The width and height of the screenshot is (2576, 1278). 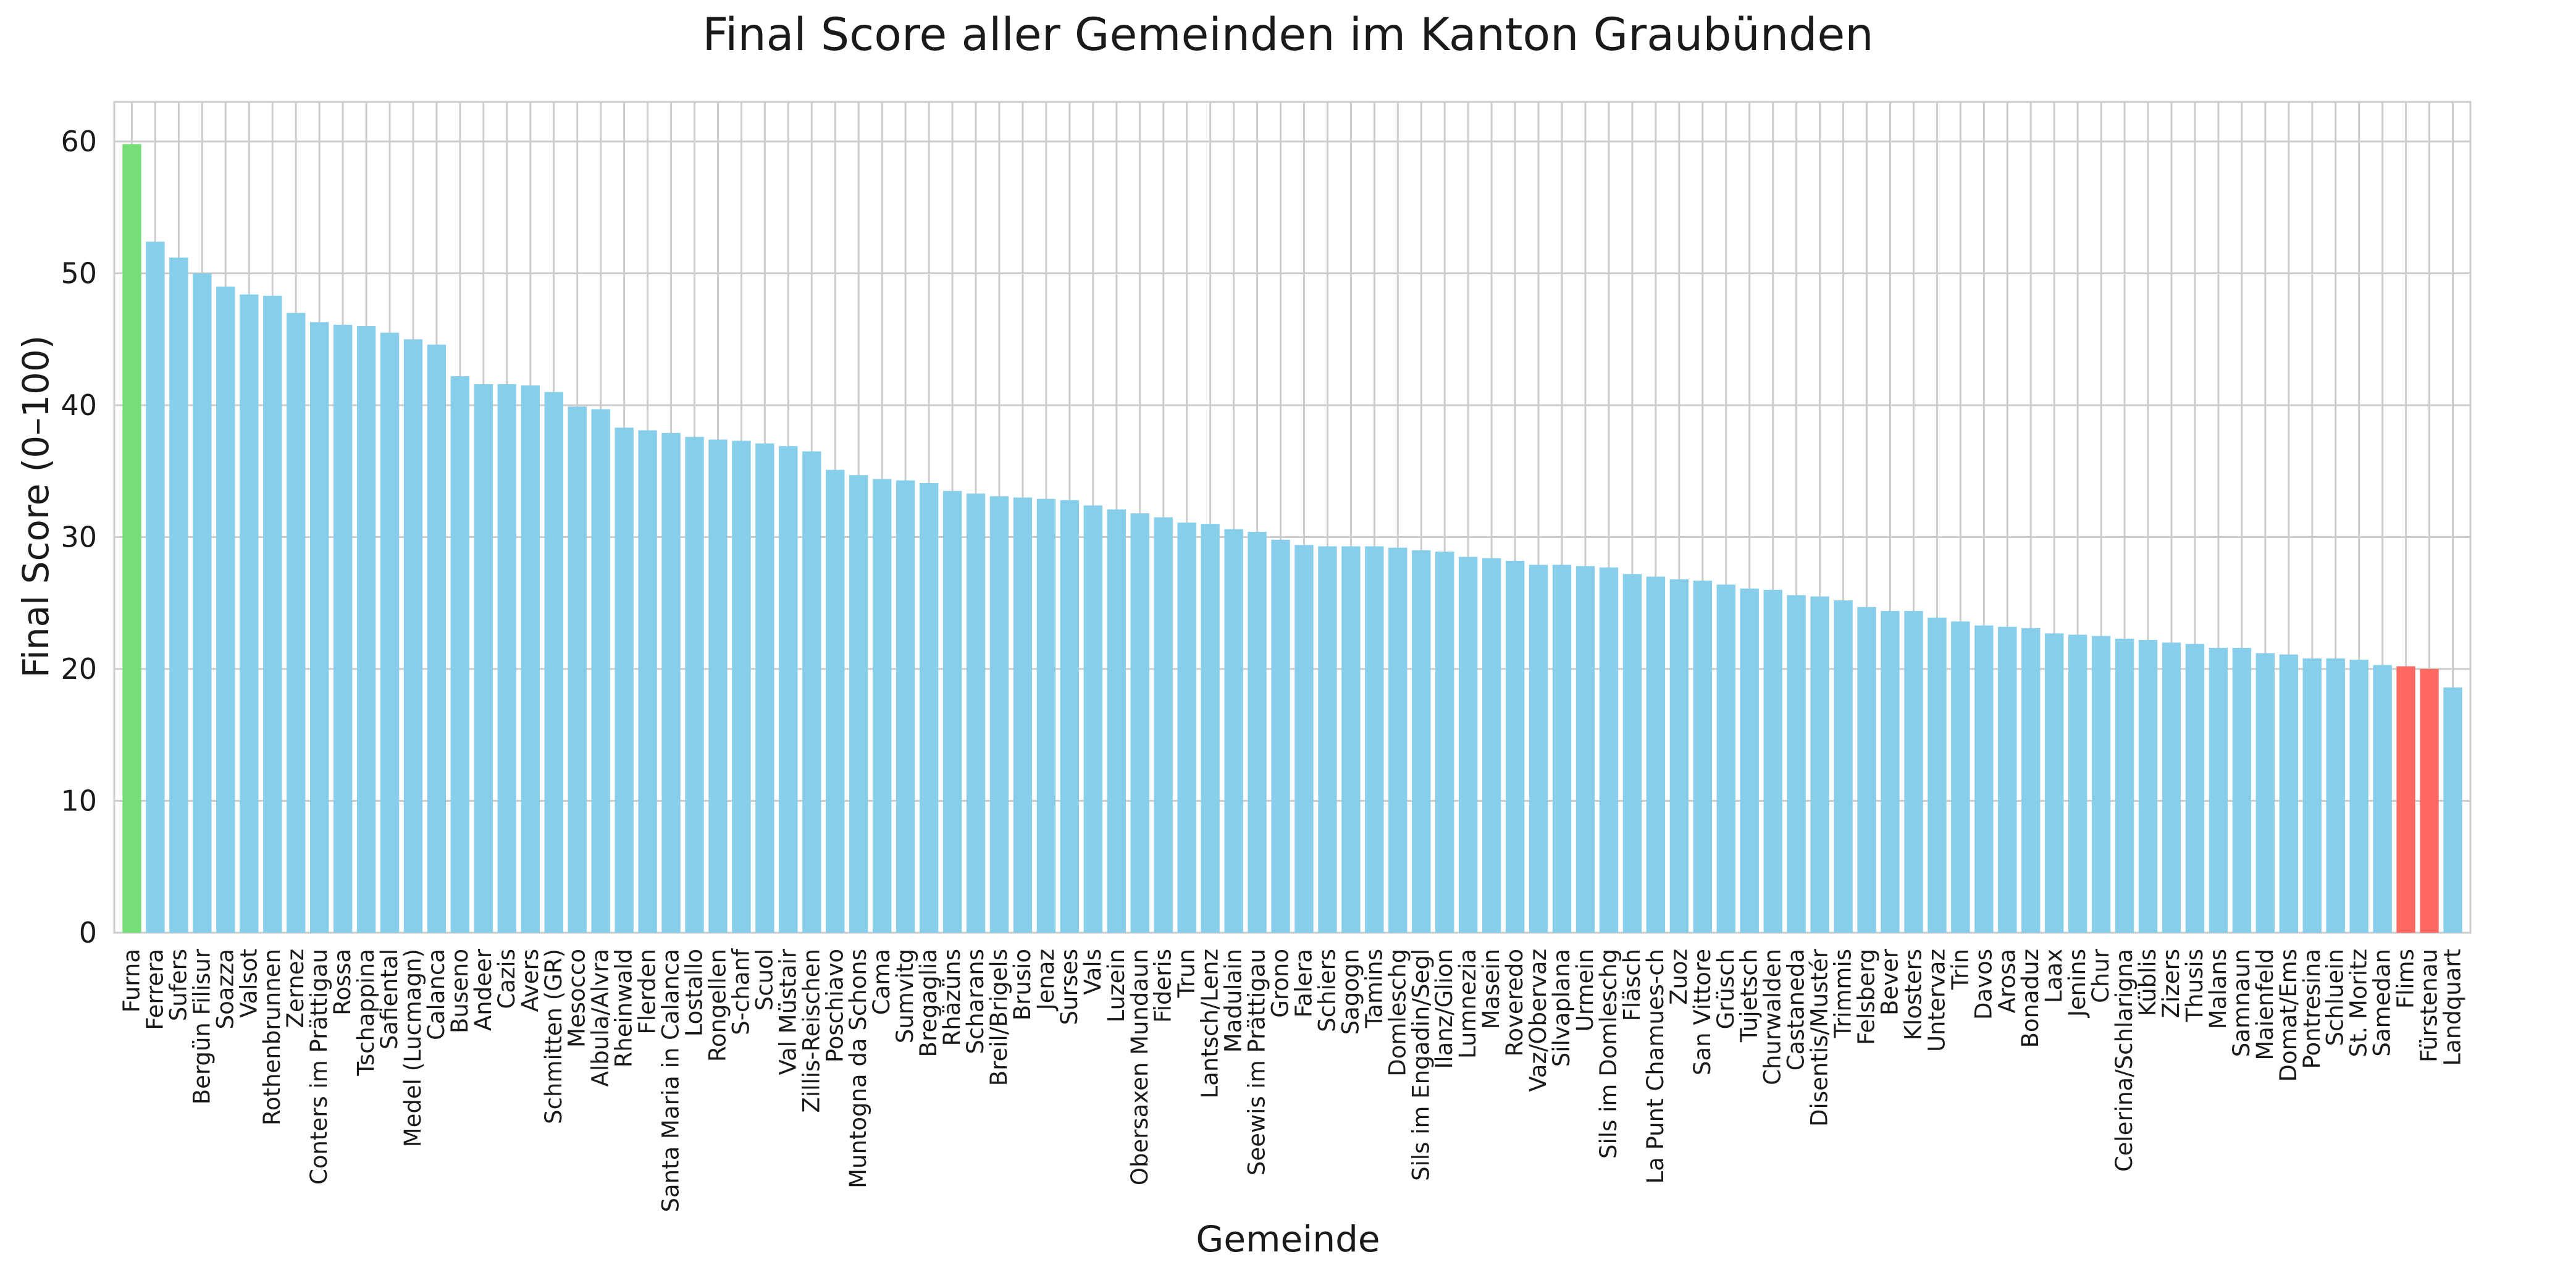 What do you see at coordinates (79, 537) in the screenshot?
I see `y-tick-label: 30` at bounding box center [79, 537].